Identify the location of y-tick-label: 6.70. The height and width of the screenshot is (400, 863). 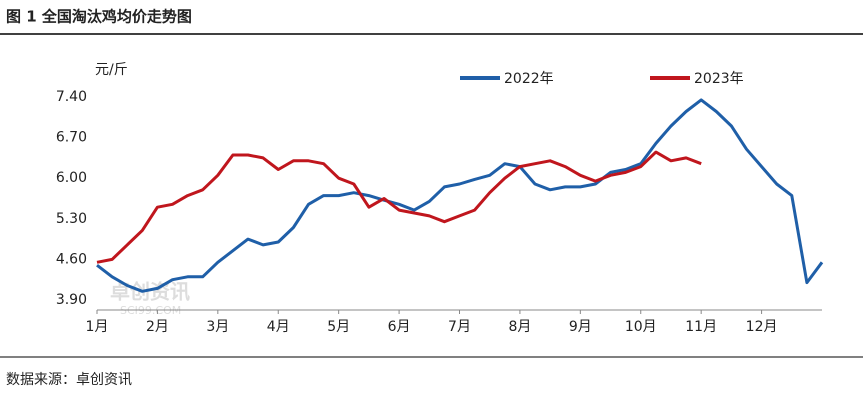
(71, 138).